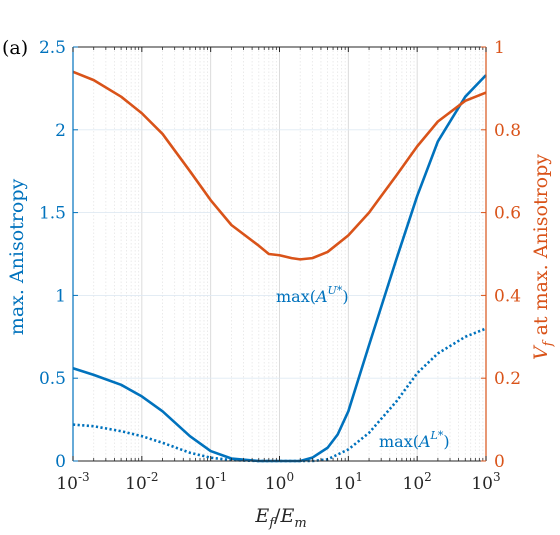  What do you see at coordinates (345, 296) in the screenshot?
I see `ann-upper-close: )` at bounding box center [345, 296].